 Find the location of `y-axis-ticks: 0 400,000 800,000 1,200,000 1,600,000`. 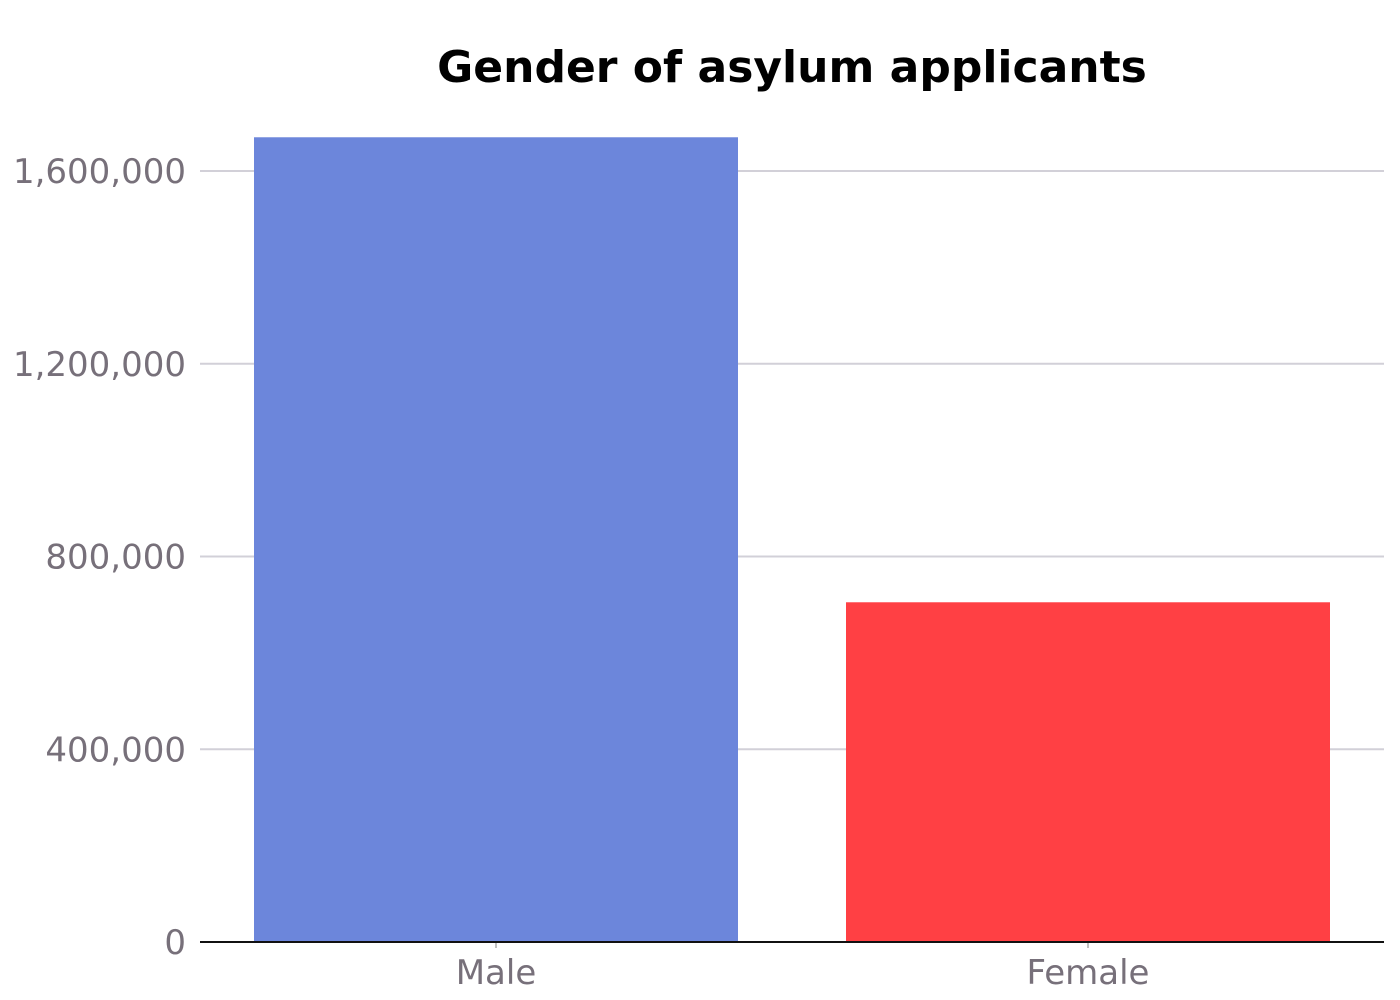

y-axis-ticks: 0 400,000 800,000 1,200,000 1,600,000 is located at coordinates (99, 557).